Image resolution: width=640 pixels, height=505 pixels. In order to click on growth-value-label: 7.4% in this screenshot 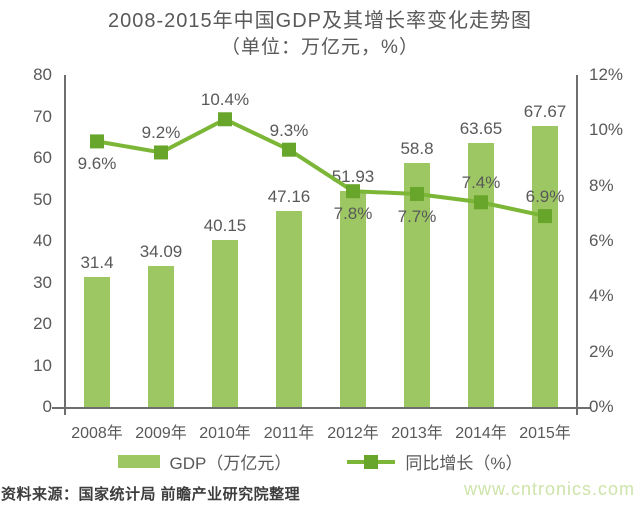, I will do `click(481, 183)`.